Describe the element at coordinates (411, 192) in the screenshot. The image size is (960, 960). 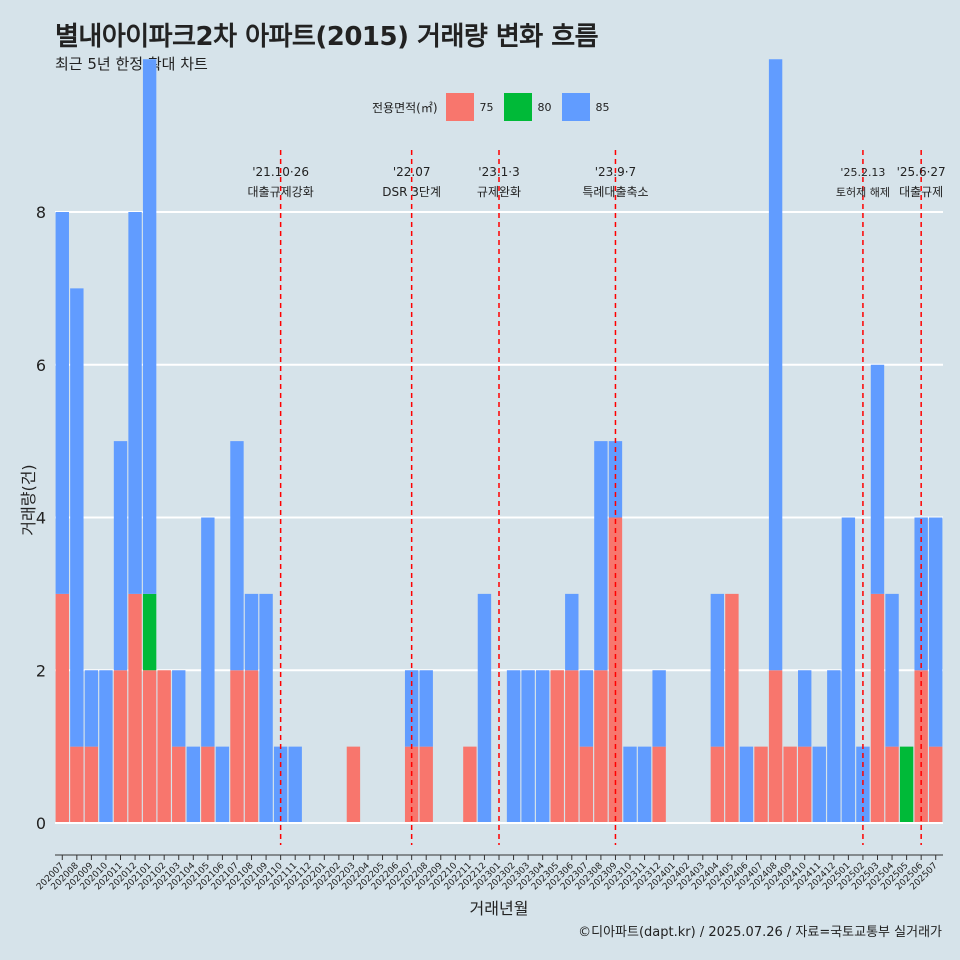
I see `event-text-label: DSR 3단계` at that location.